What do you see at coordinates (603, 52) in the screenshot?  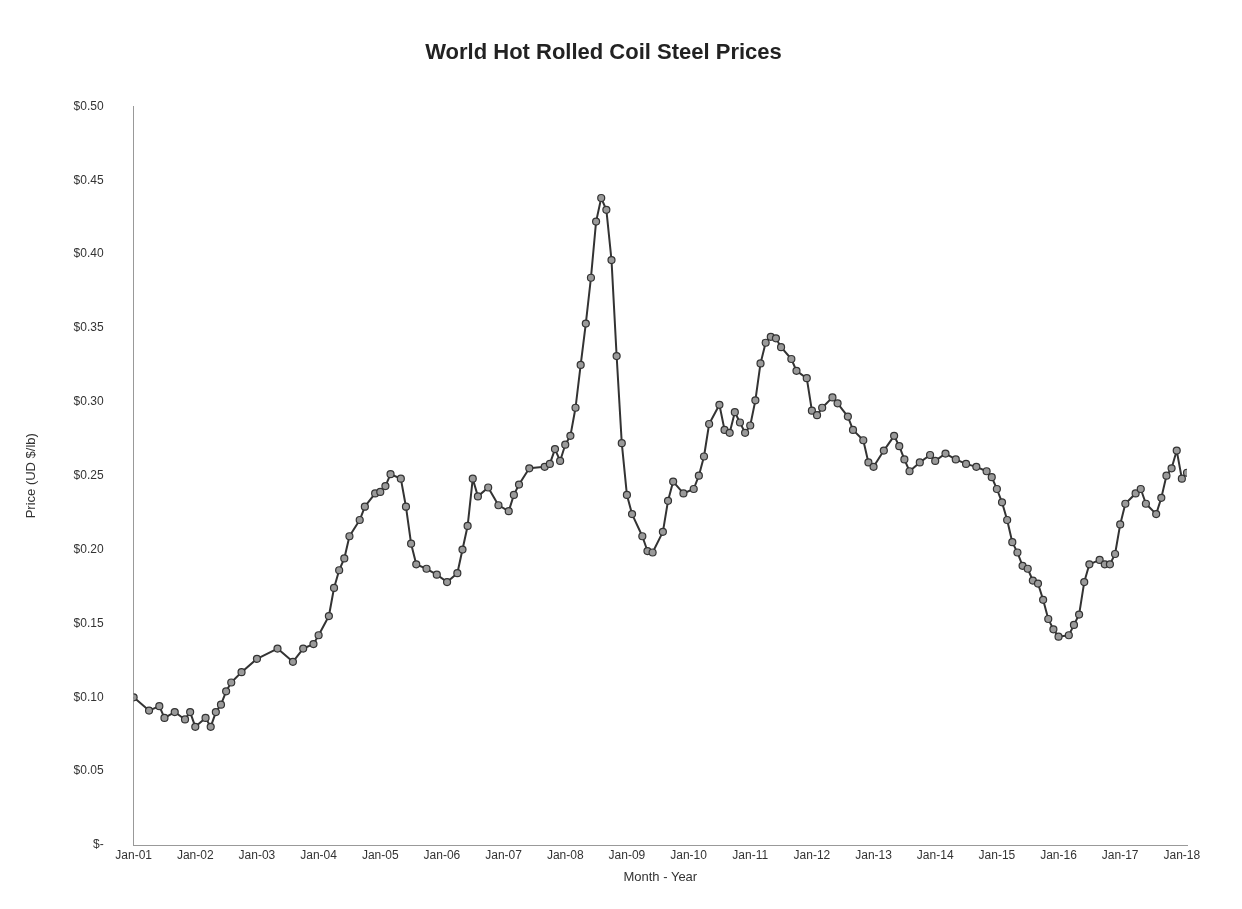 I see `chart-title: World Hot Rolled Coil Steel Prices` at bounding box center [603, 52].